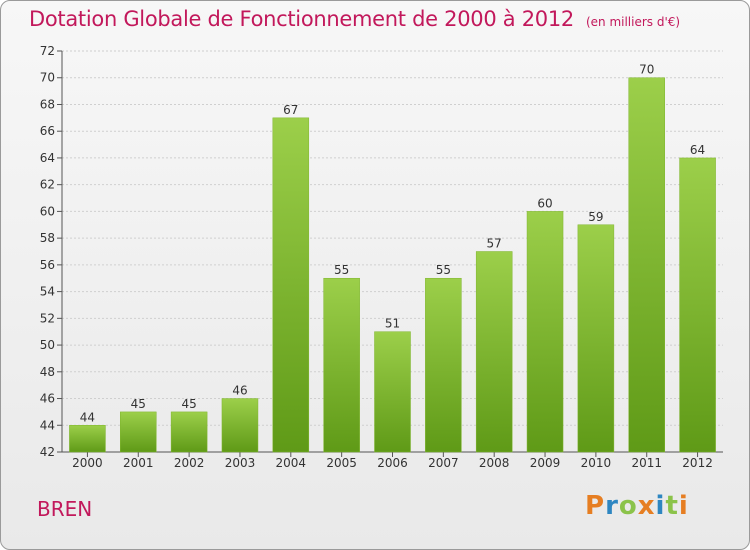 This screenshot has width=750, height=550. Describe the element at coordinates (47, 292) in the screenshot. I see `y-tick-label: 54` at that location.